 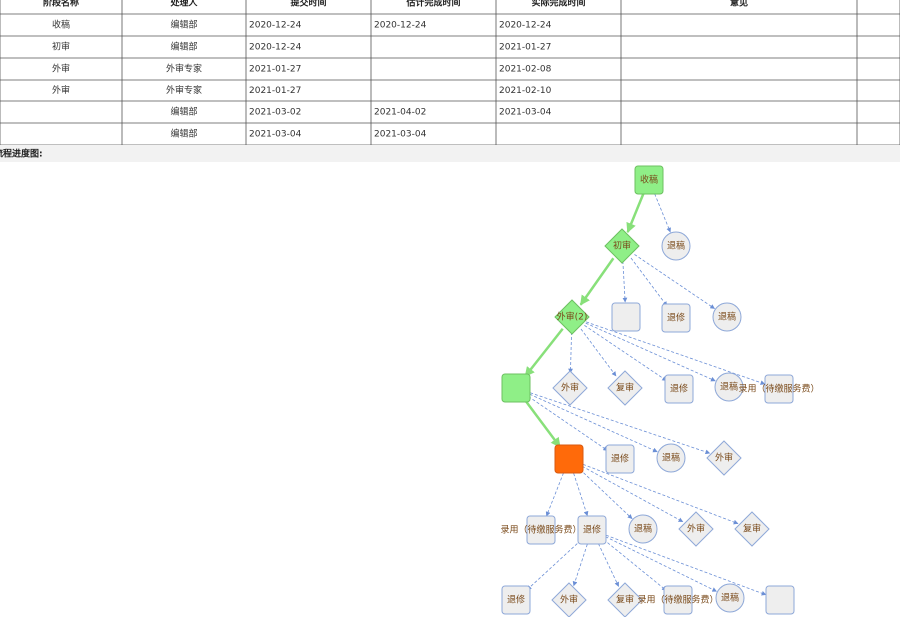 I want to click on section-title: 流程进度图:, so click(x=21, y=154).